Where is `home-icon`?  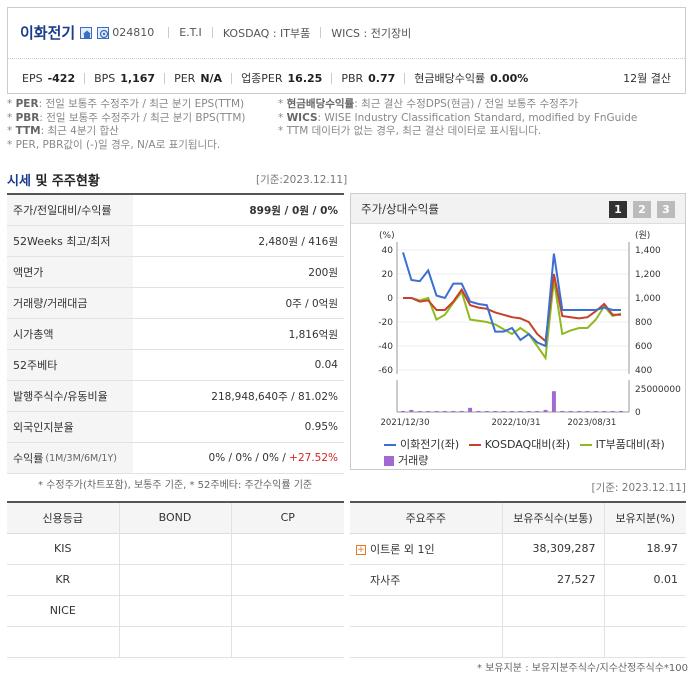 home-icon is located at coordinates (86, 32).